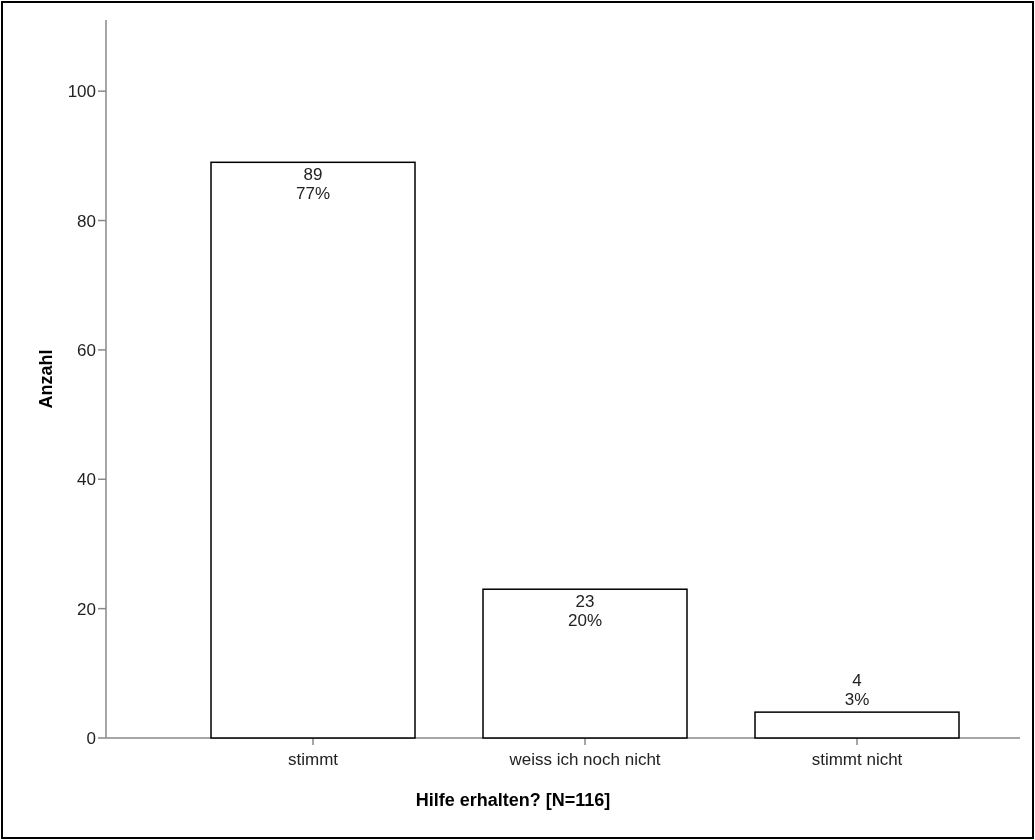 The width and height of the screenshot is (1035, 840). What do you see at coordinates (857, 690) in the screenshot?
I see `data-label: 4 3%` at bounding box center [857, 690].